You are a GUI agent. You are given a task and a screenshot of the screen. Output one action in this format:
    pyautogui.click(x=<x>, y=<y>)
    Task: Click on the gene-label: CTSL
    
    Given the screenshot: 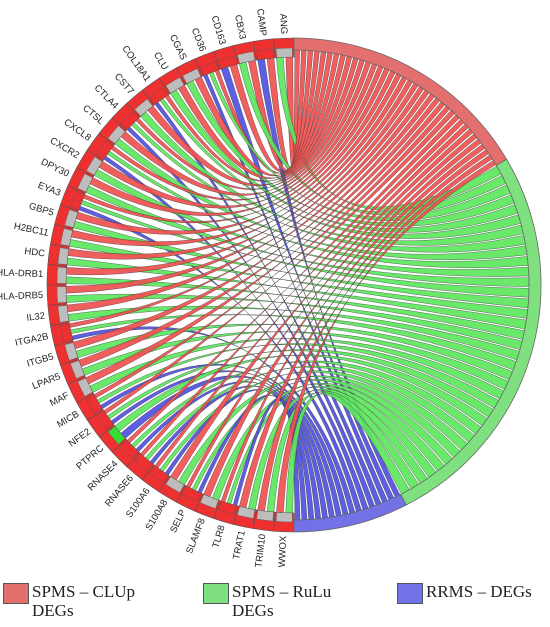 What is the action you would take?
    pyautogui.click(x=93, y=115)
    